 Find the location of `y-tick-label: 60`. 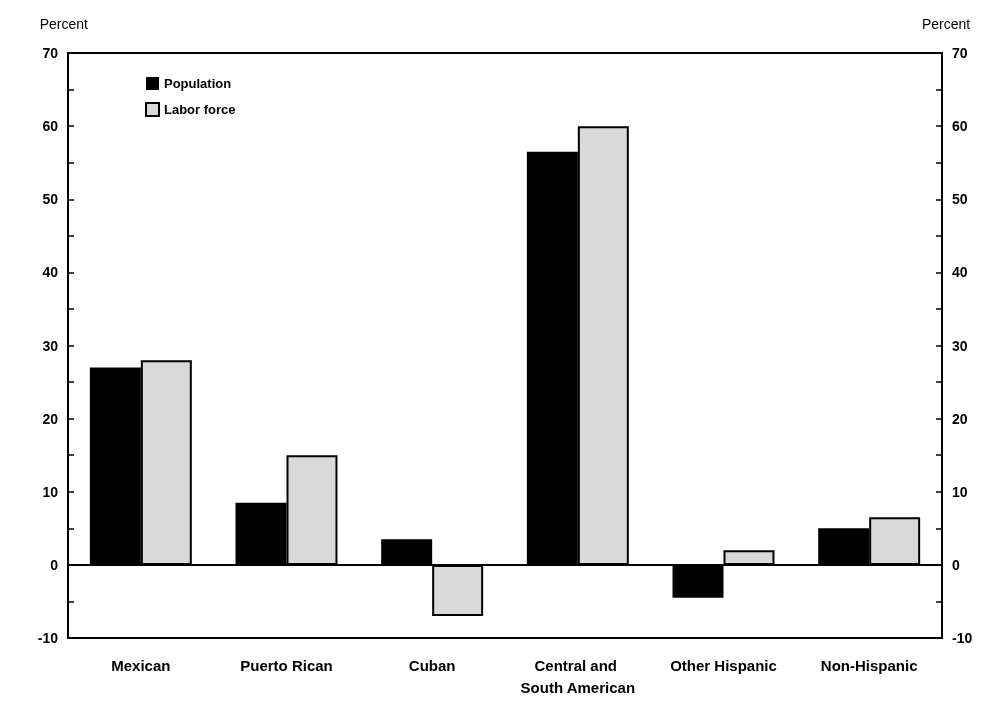

y-tick-label: 60 is located at coordinates (50, 126).